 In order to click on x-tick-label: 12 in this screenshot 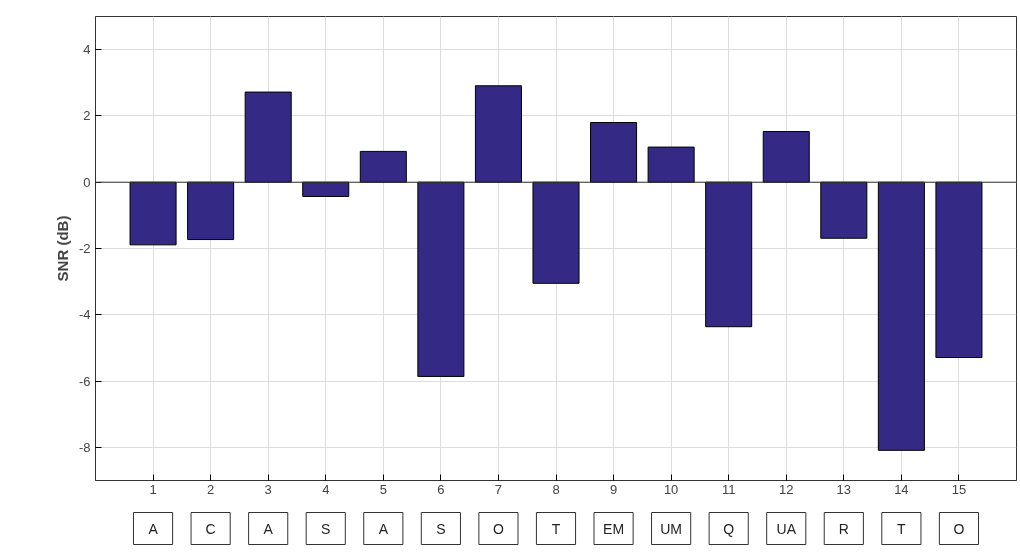, I will do `click(786, 489)`.